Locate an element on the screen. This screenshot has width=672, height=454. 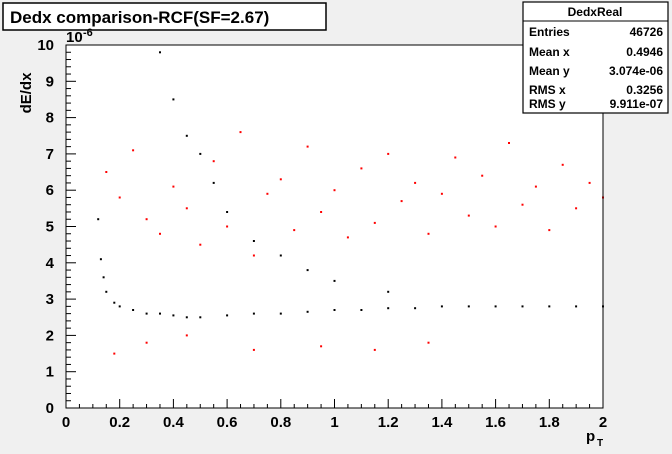
stat-value-entries: 46726 is located at coordinates (647, 32).